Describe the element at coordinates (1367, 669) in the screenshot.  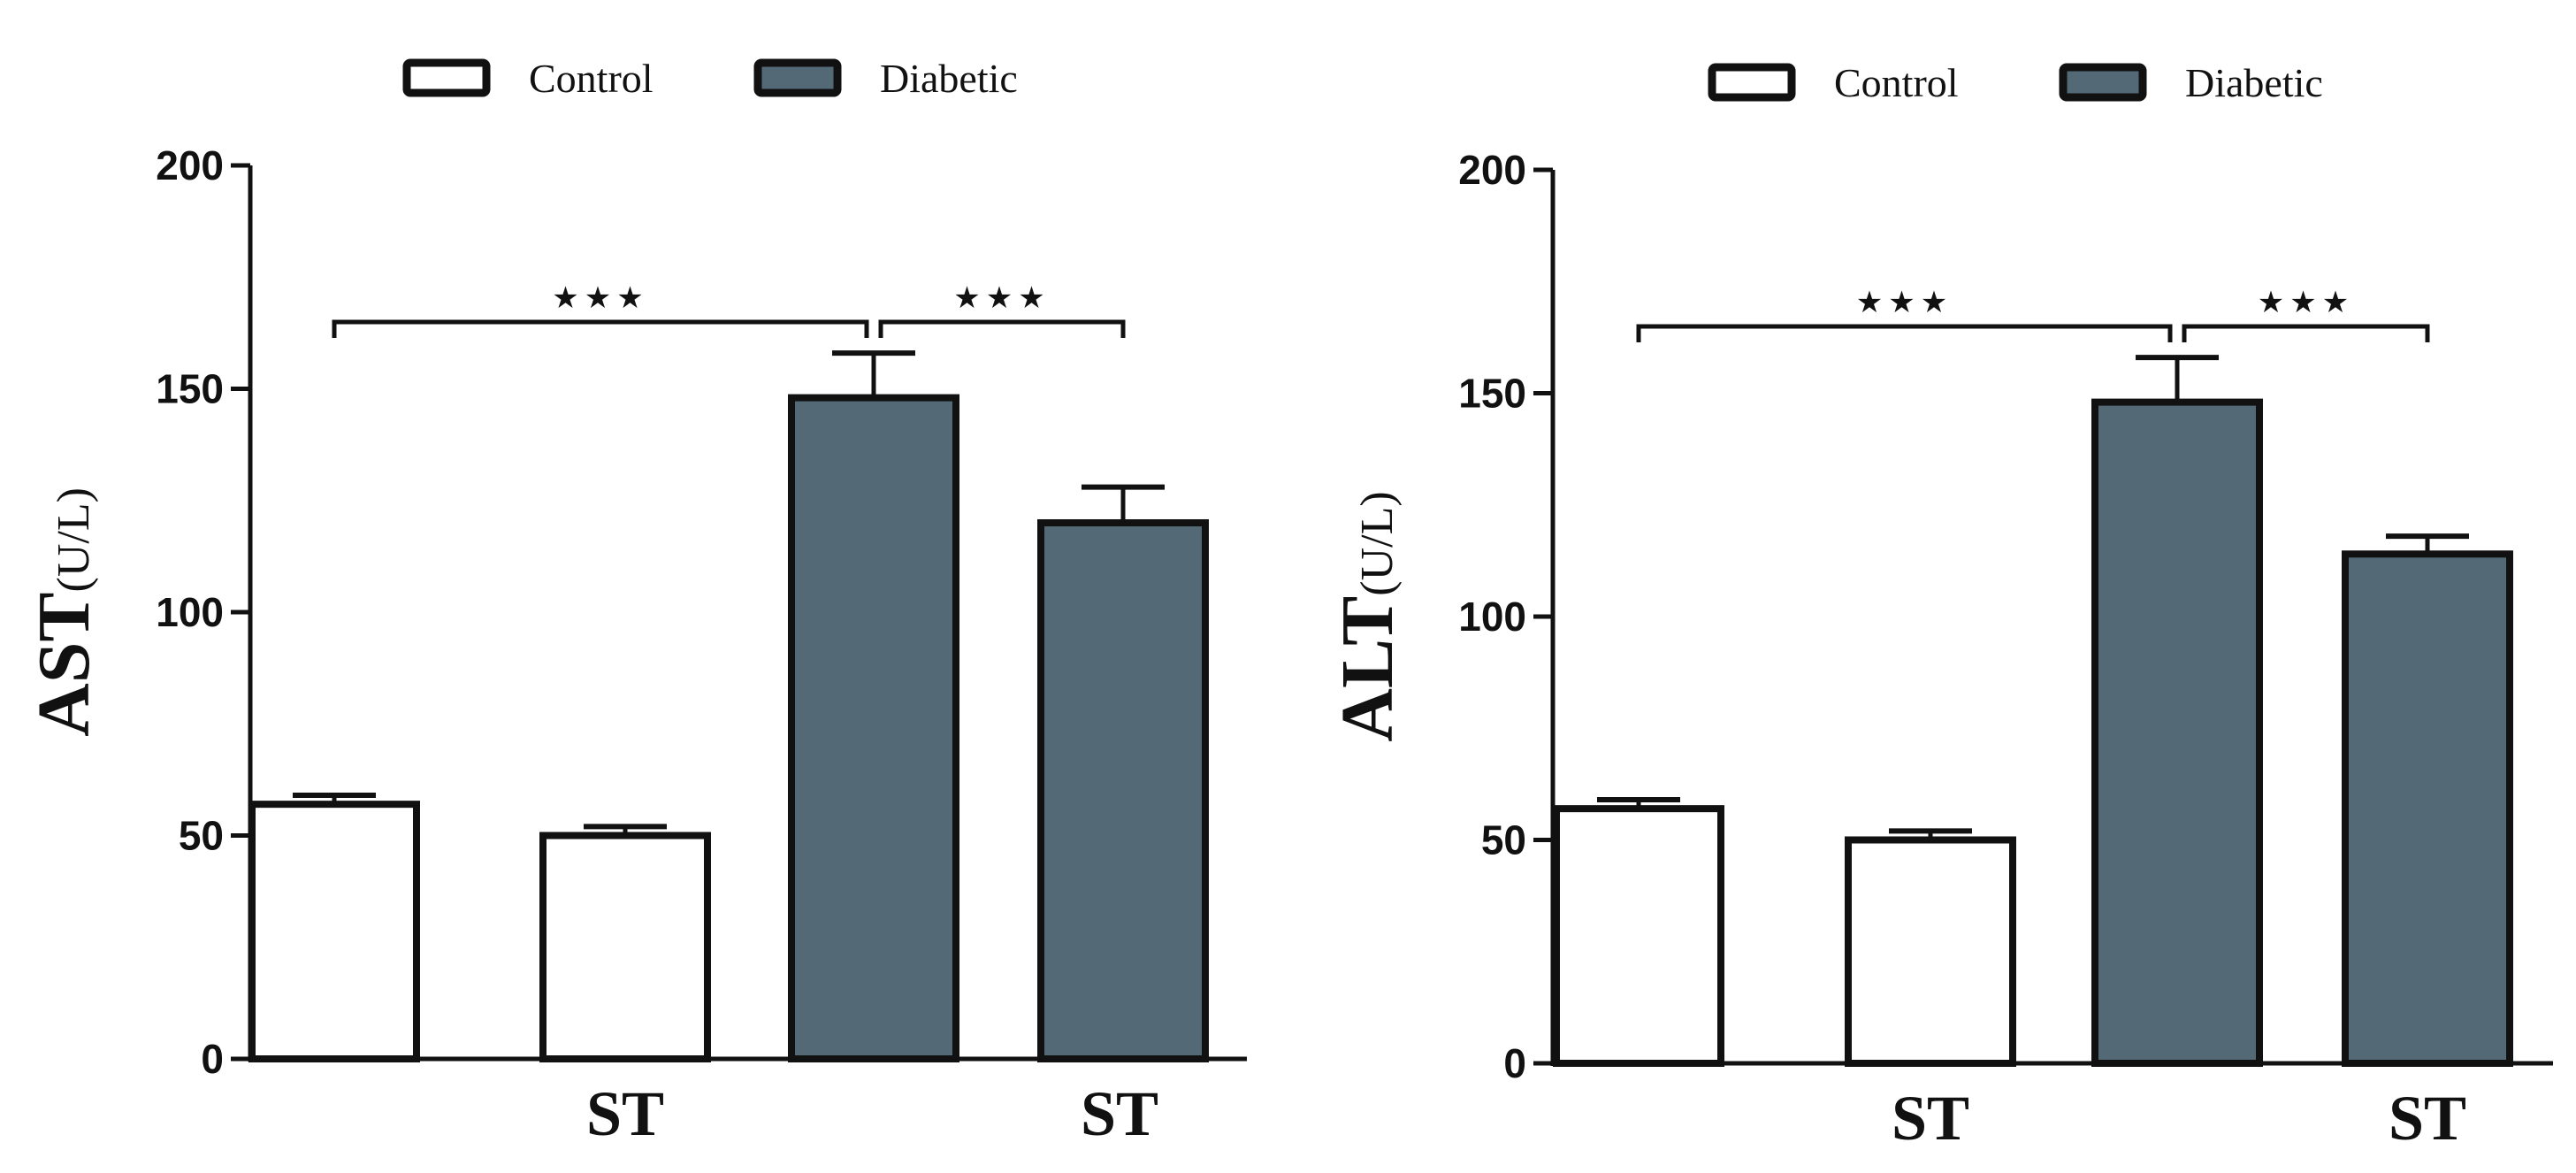
I see `y-axis-label-main: ALT` at that location.